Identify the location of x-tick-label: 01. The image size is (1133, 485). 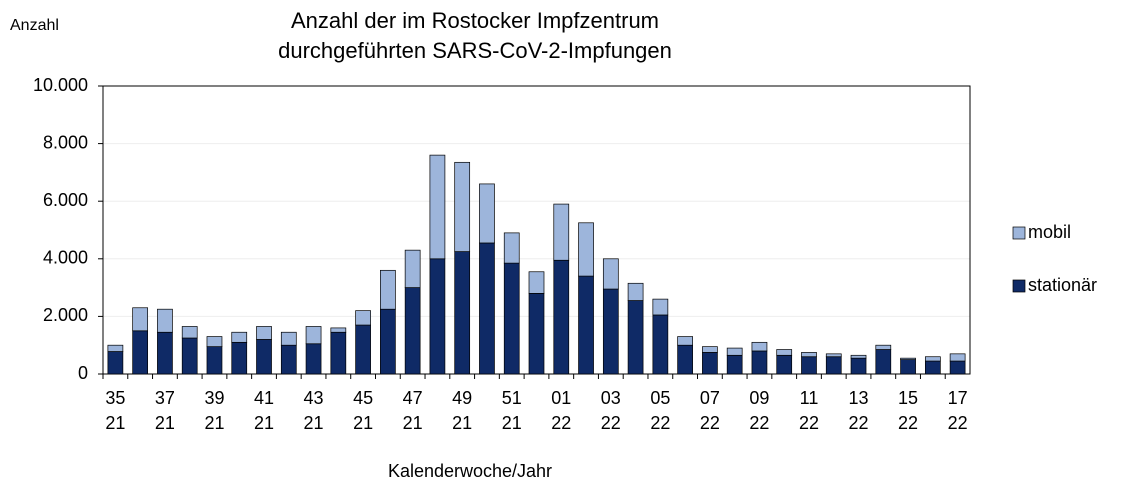
(561, 398).